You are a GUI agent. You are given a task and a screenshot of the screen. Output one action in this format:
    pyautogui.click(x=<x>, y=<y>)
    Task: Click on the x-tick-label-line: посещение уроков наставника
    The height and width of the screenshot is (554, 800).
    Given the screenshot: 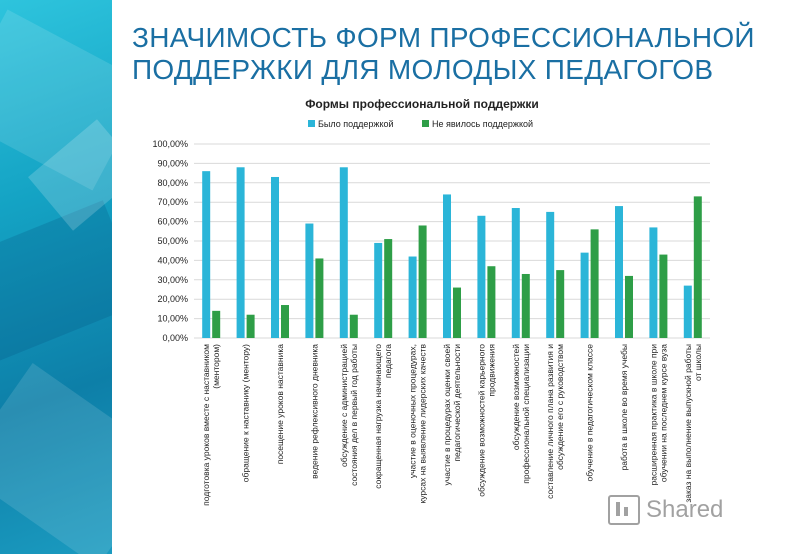 What is the action you would take?
    pyautogui.click(x=280, y=404)
    